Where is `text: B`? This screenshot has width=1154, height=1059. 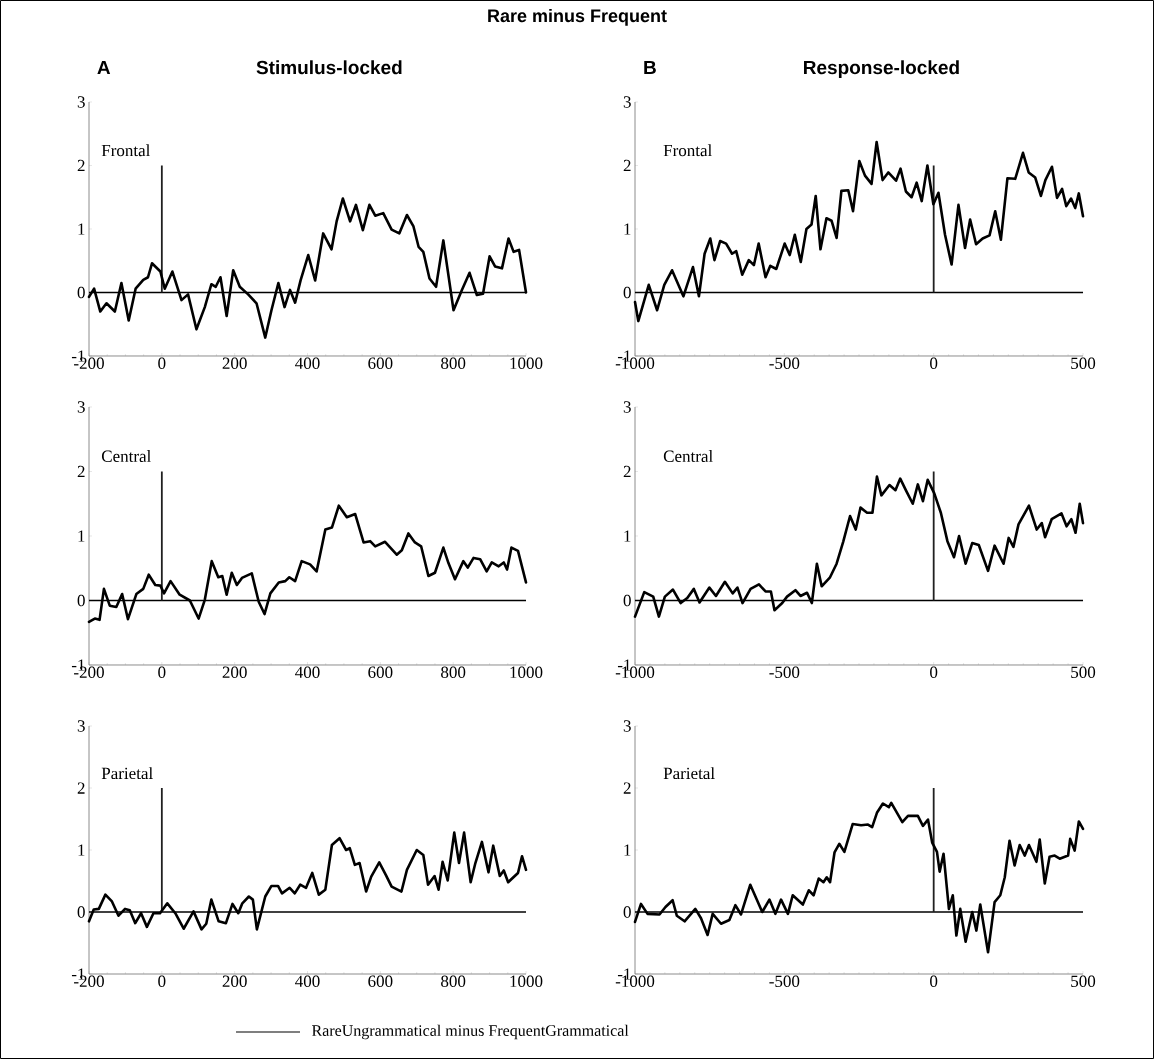 text: B is located at coordinates (650, 67).